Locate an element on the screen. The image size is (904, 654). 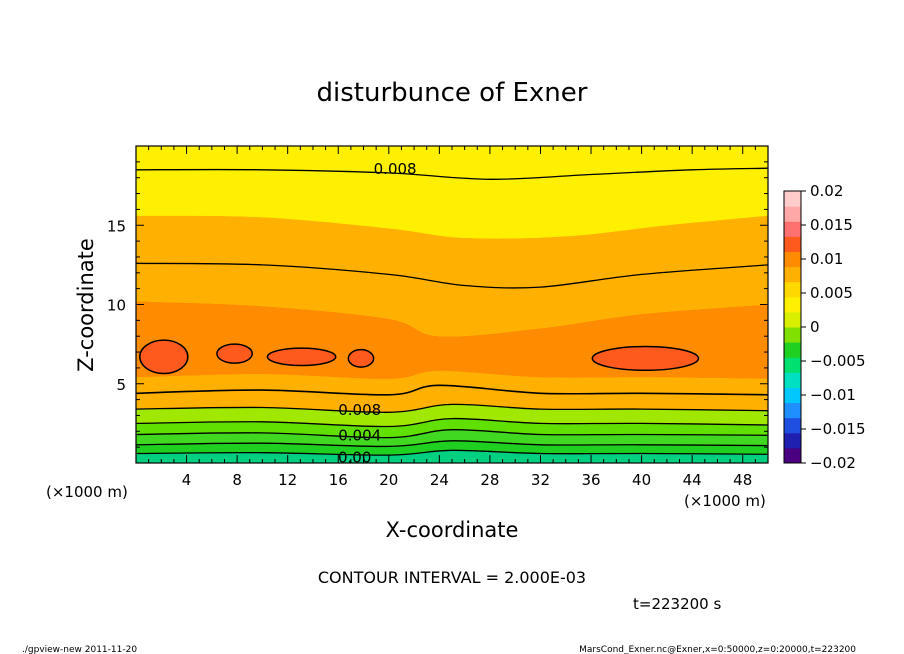
x-tick-label-24: 24 is located at coordinates (439, 480).